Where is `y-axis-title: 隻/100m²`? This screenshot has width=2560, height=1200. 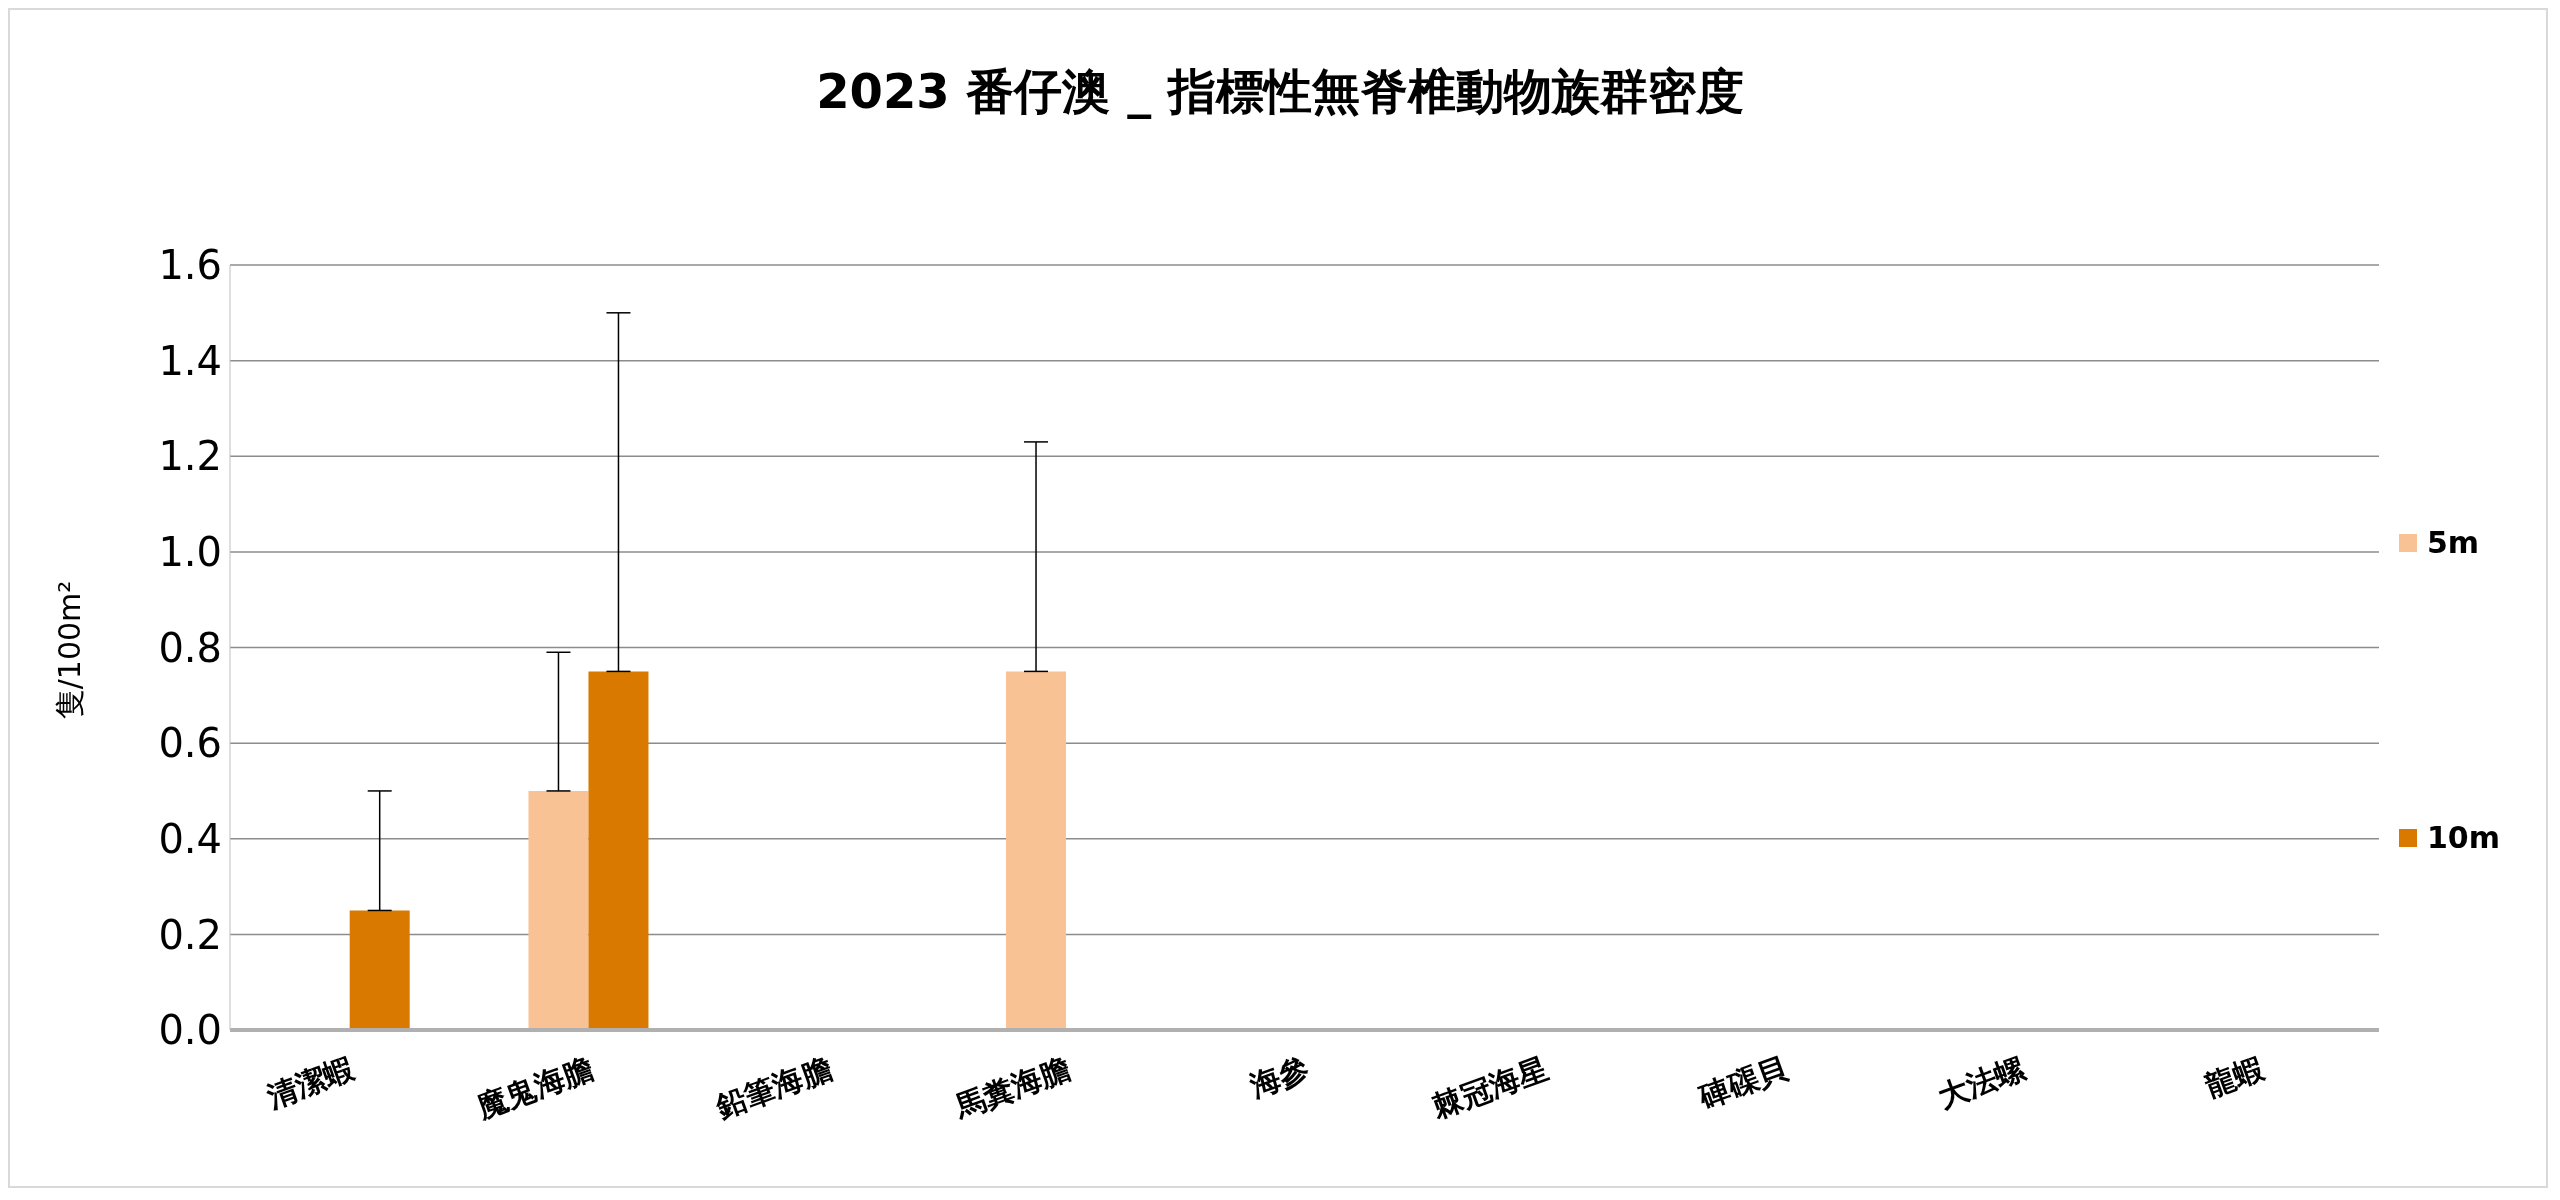 y-axis-title: 隻/100m² is located at coordinates (69, 650).